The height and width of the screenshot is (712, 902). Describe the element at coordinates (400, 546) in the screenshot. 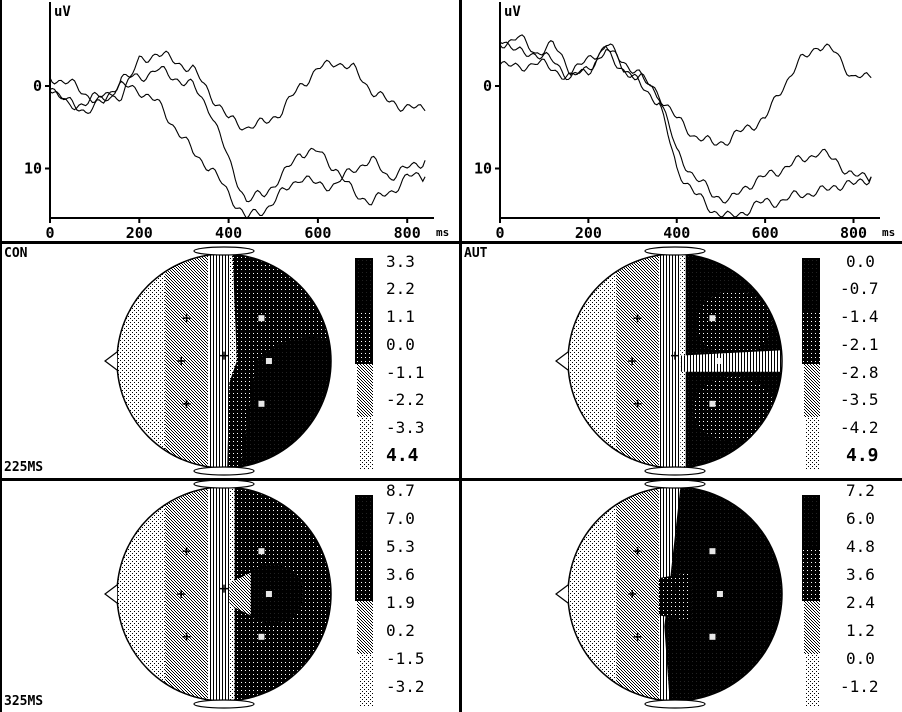

I see `legend-value: 5.3` at that location.